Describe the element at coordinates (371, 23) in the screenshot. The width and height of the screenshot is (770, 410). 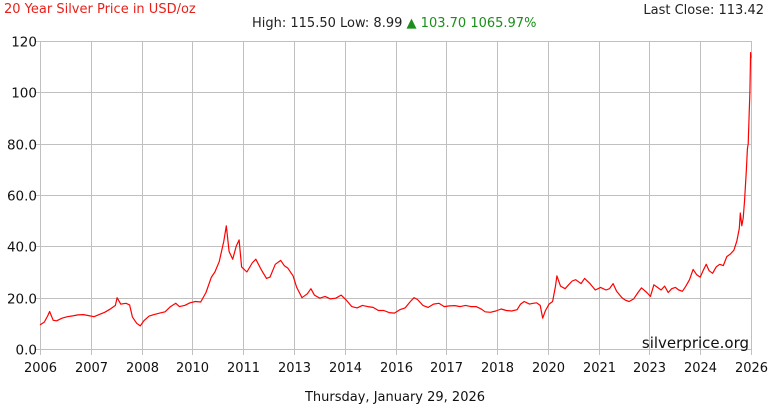
I see `low-label: Low: 8.99` at that location.